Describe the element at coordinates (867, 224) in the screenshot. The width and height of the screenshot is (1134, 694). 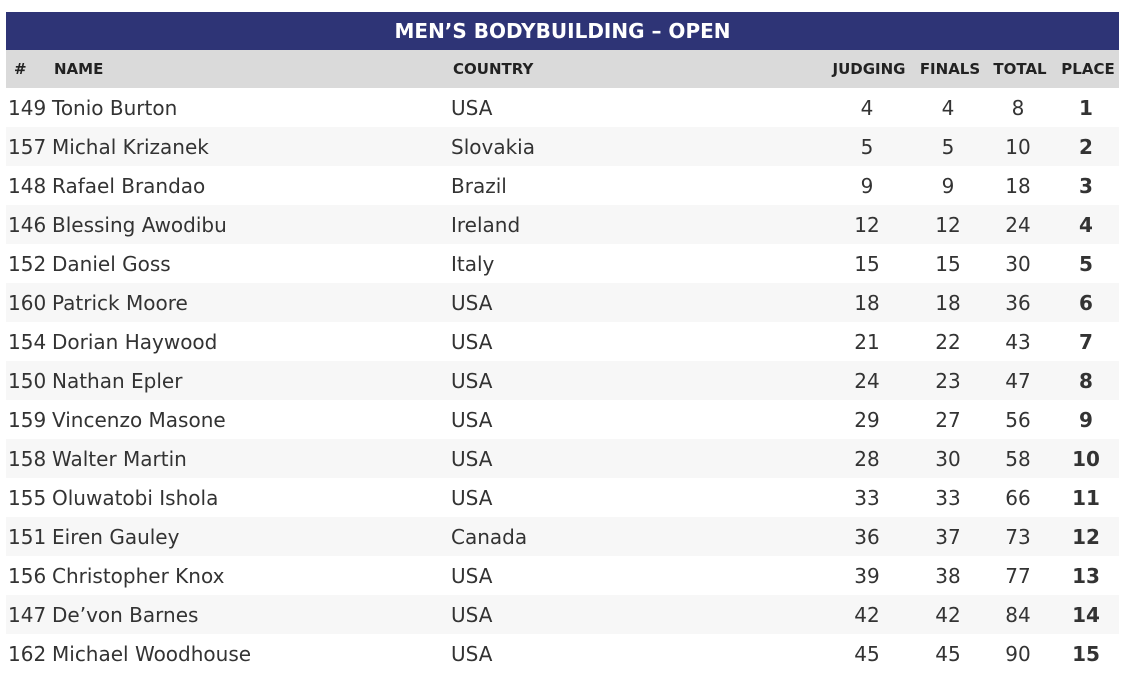
I see `judging-score: 12` at that location.